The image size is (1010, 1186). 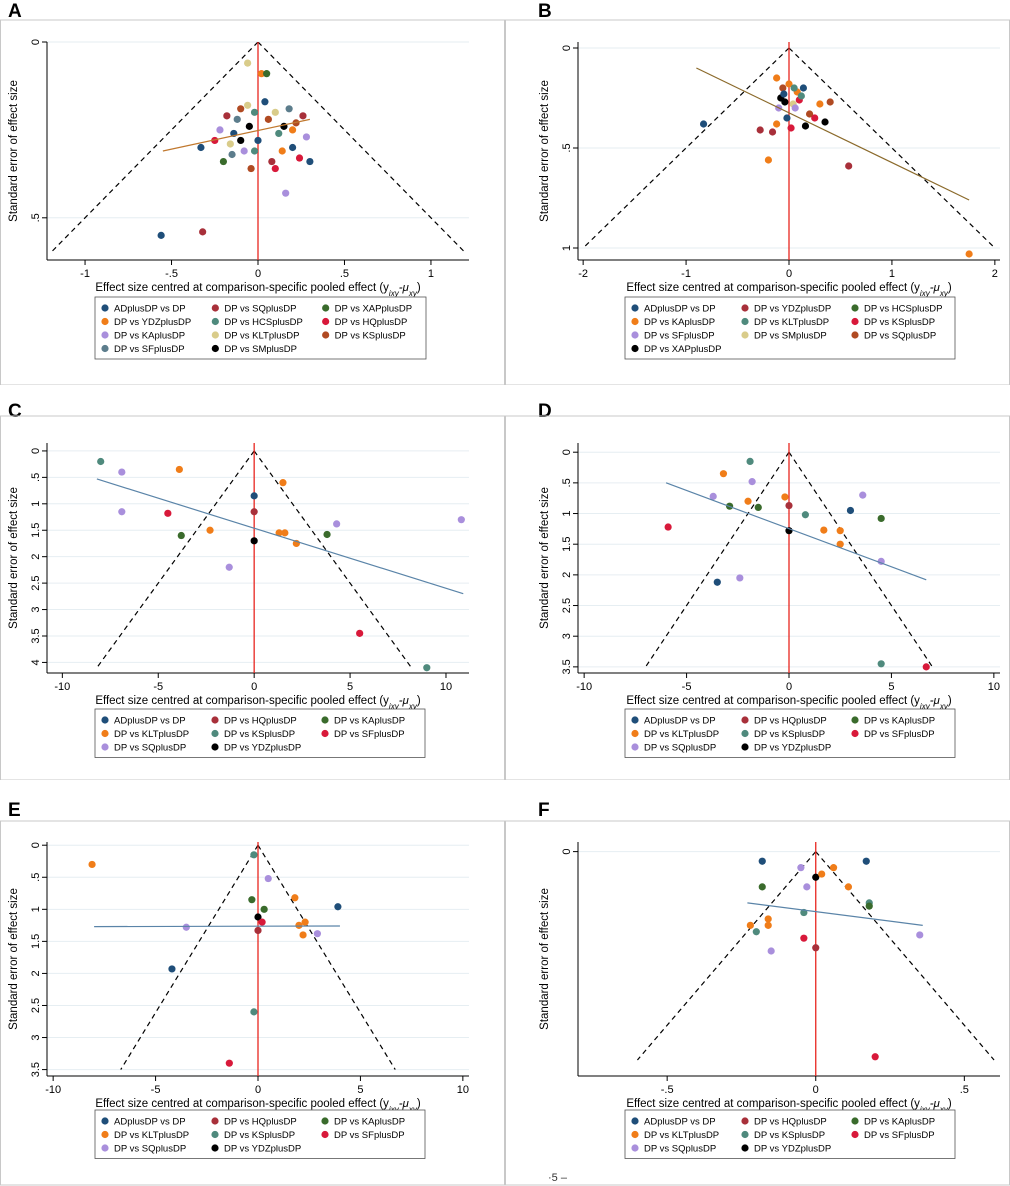 What do you see at coordinates (892, 274) in the screenshot?
I see `x-tick-label: 1` at bounding box center [892, 274].